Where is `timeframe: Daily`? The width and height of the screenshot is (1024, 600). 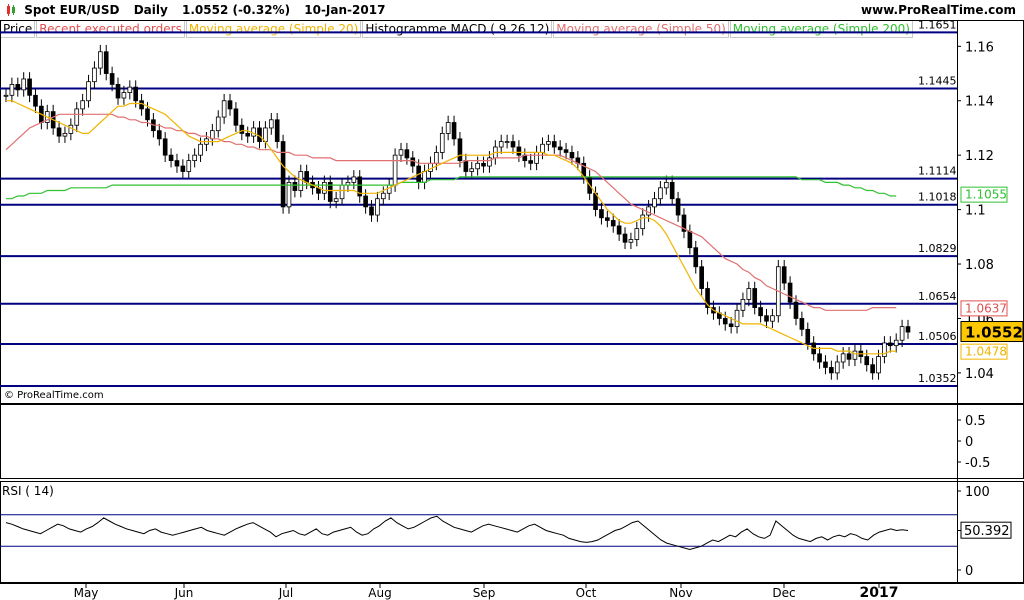
timeframe: Daily is located at coordinates (150, 10).